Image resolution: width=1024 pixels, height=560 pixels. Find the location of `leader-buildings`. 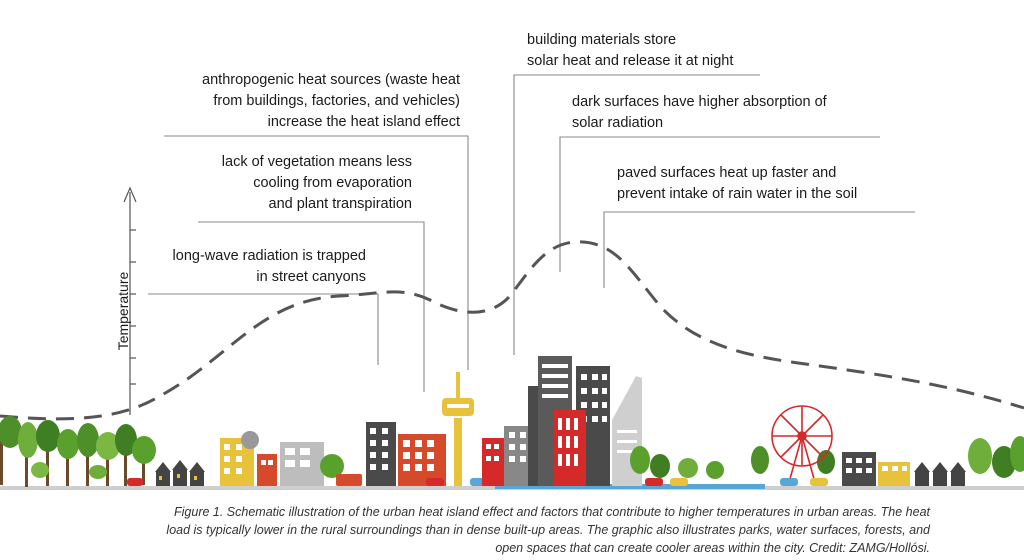

leader-buildings is located at coordinates (636, 214).